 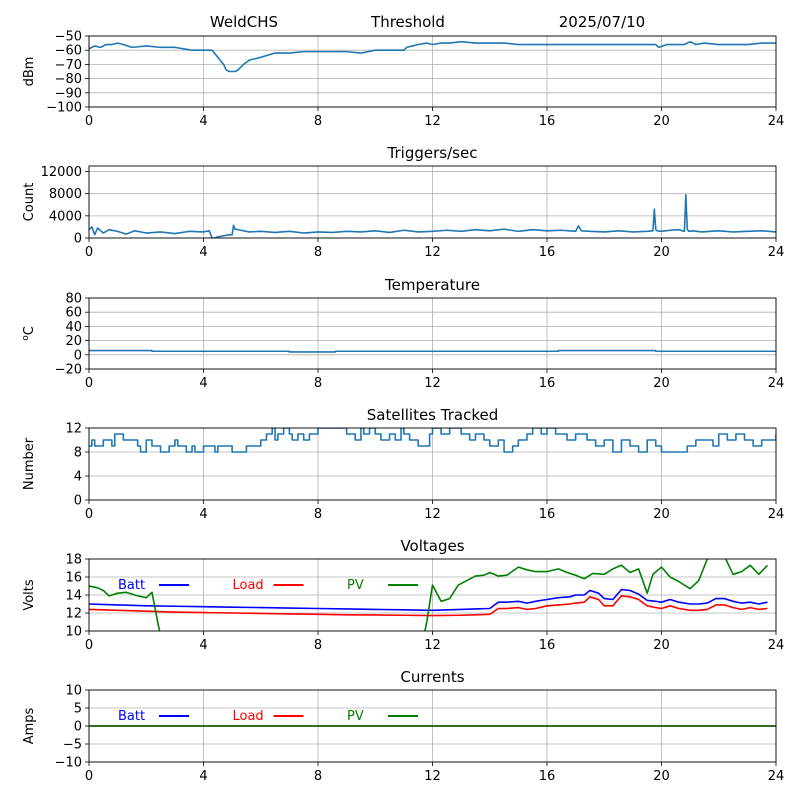 I want to click on header-station: WeldCHS, so click(x=244, y=22).